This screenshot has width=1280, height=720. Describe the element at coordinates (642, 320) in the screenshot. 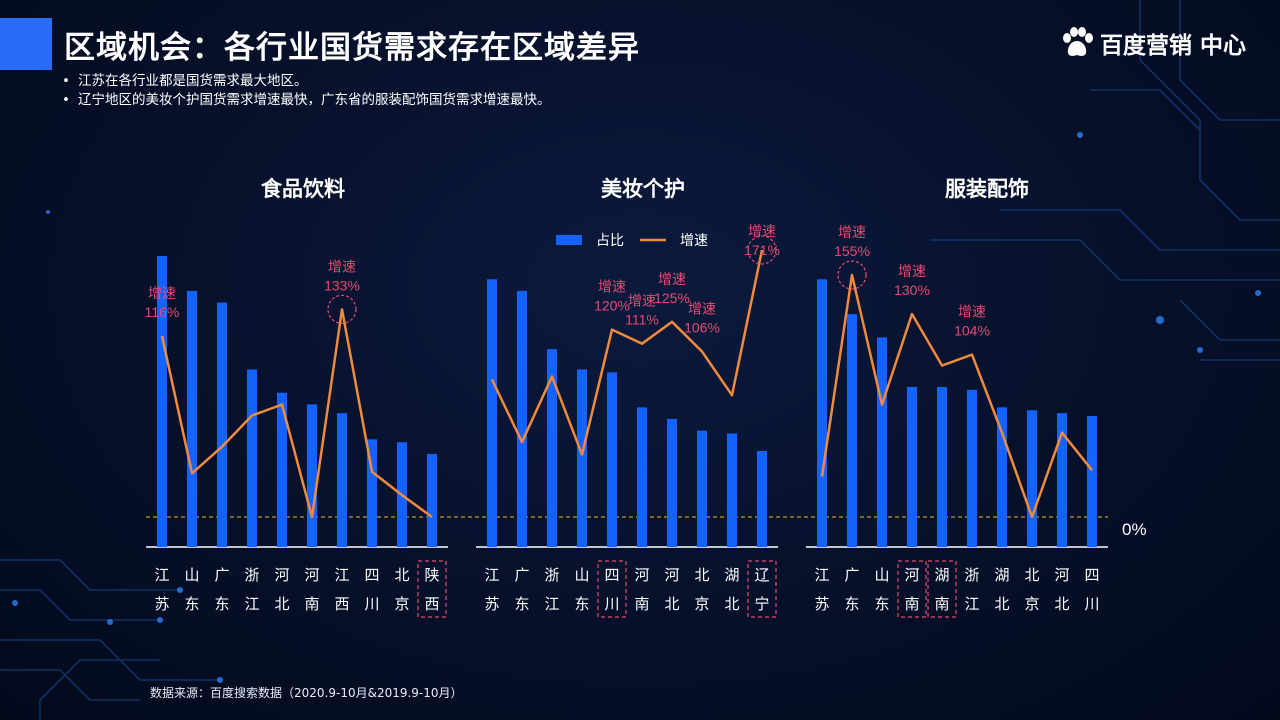

I see `growth-label-value: 111%` at that location.